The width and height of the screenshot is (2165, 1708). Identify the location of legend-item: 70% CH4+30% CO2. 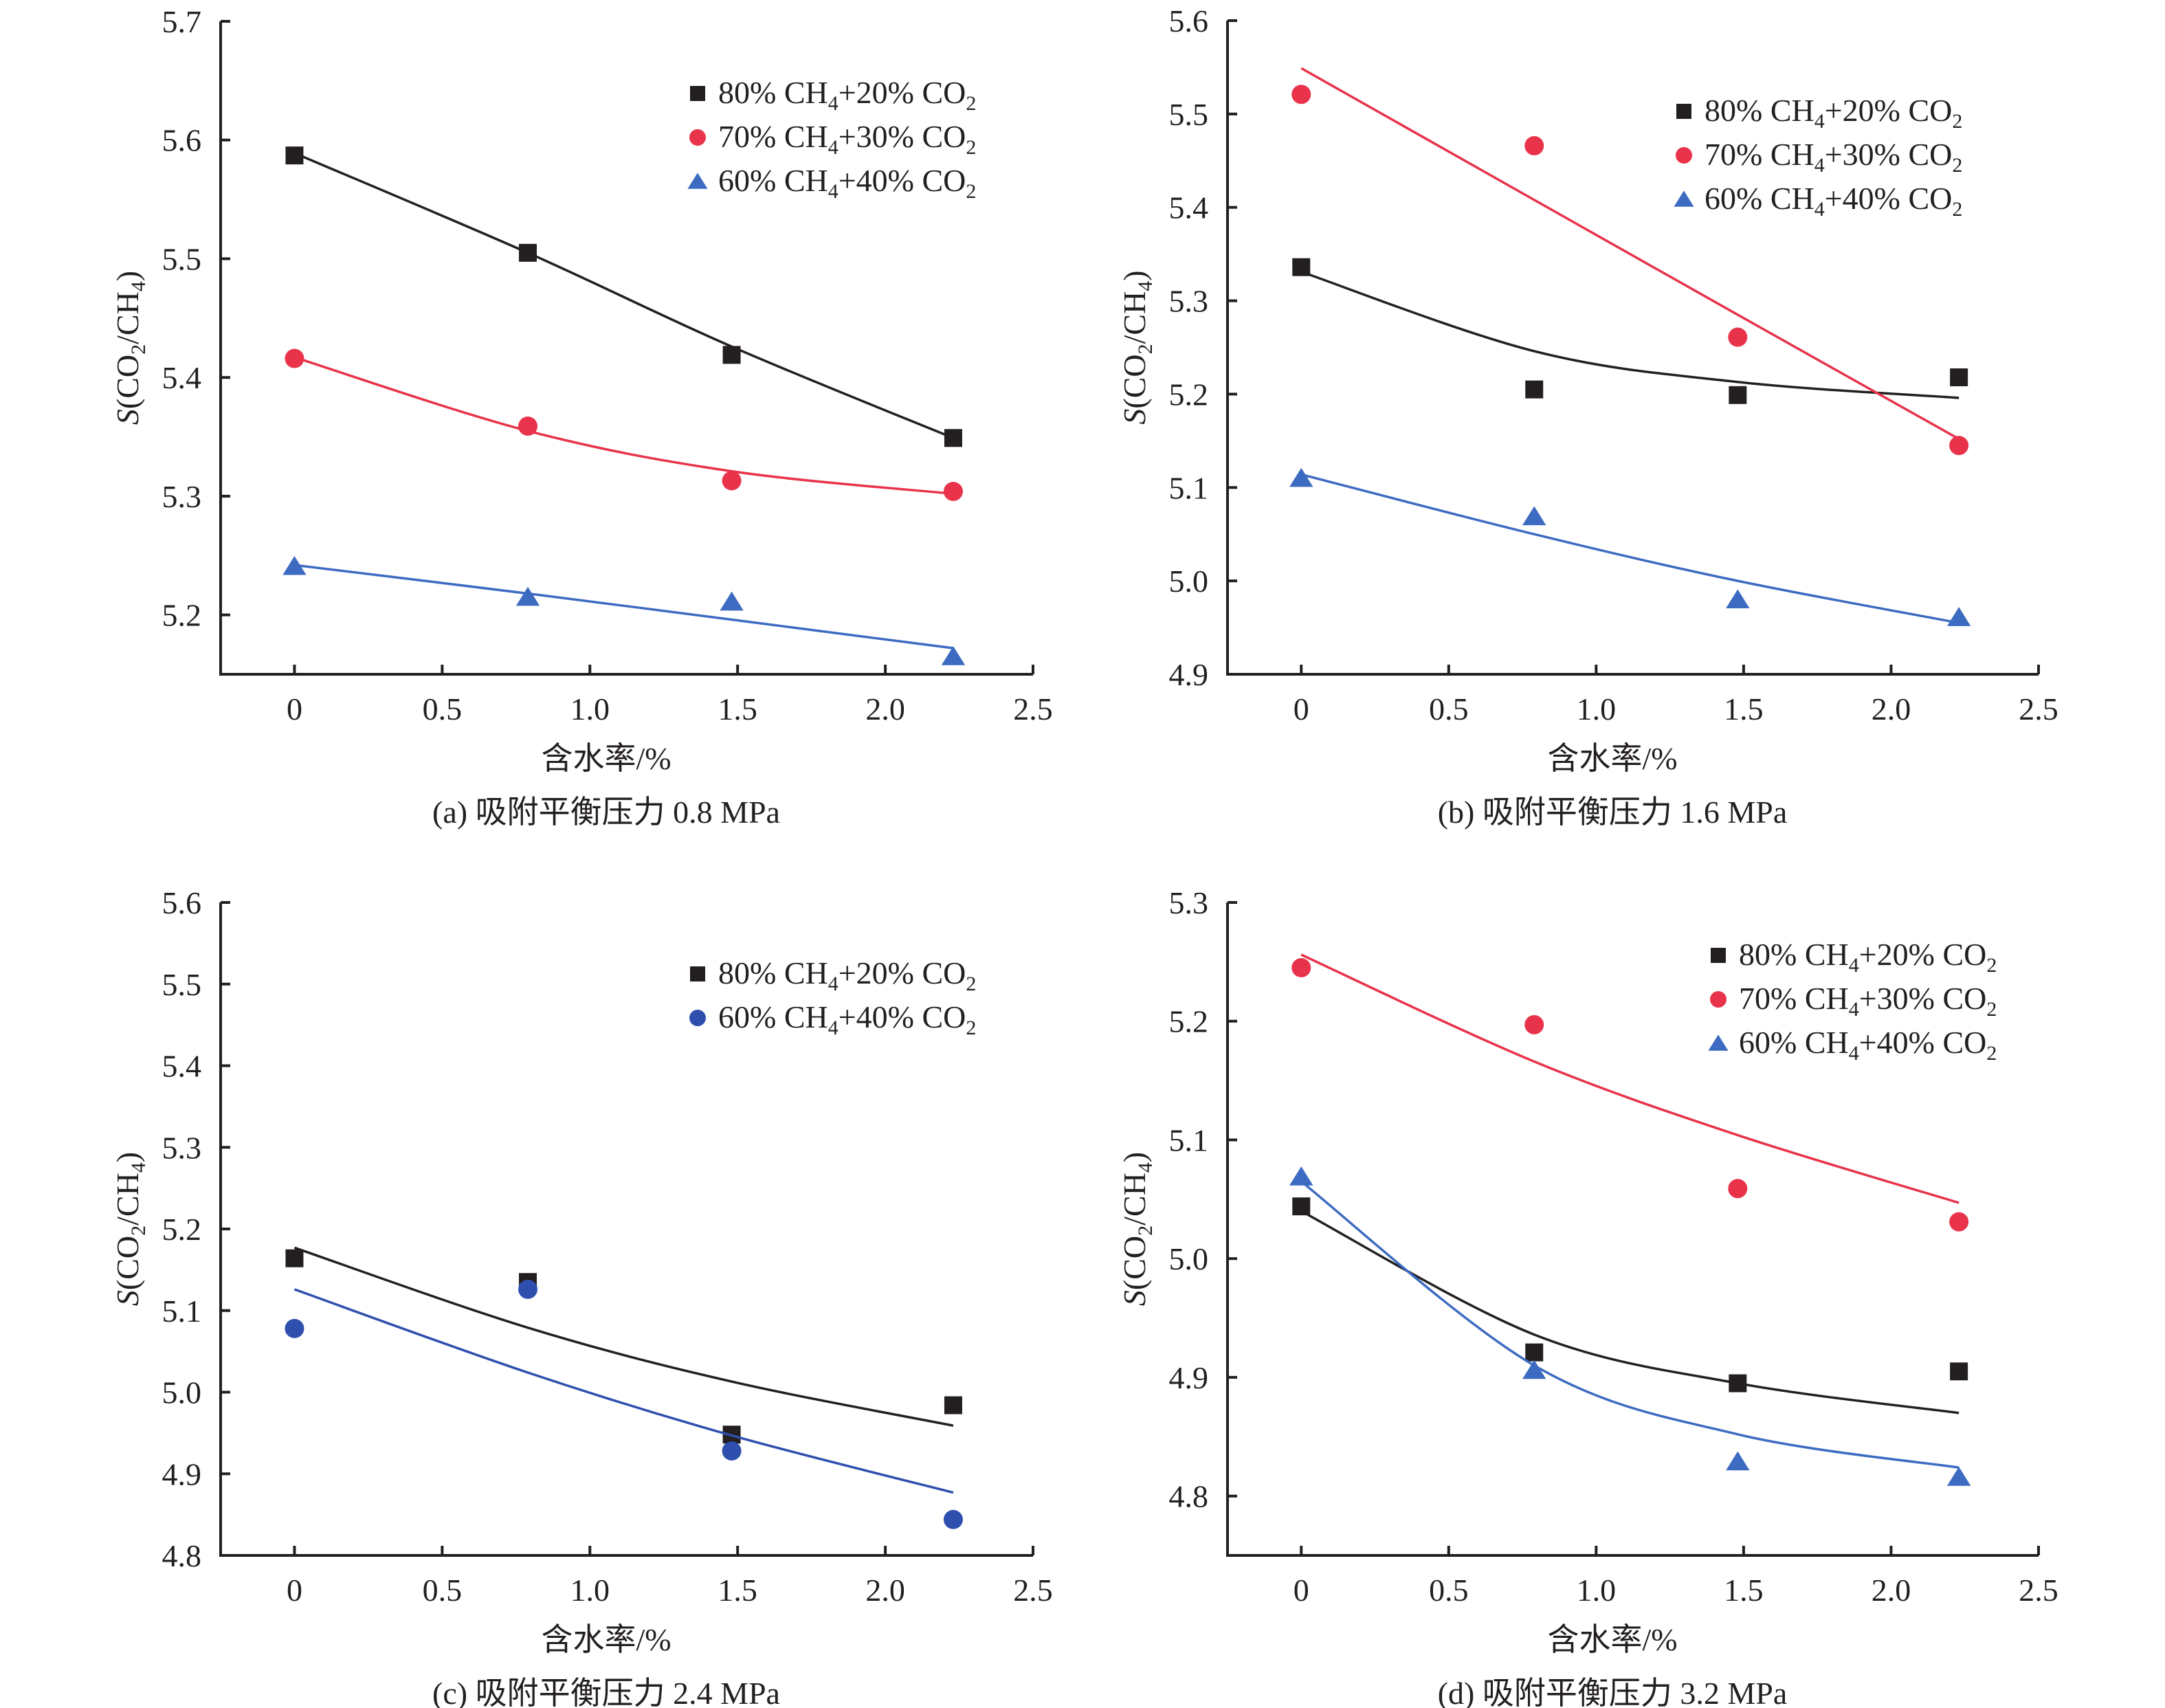
(1853, 1001).